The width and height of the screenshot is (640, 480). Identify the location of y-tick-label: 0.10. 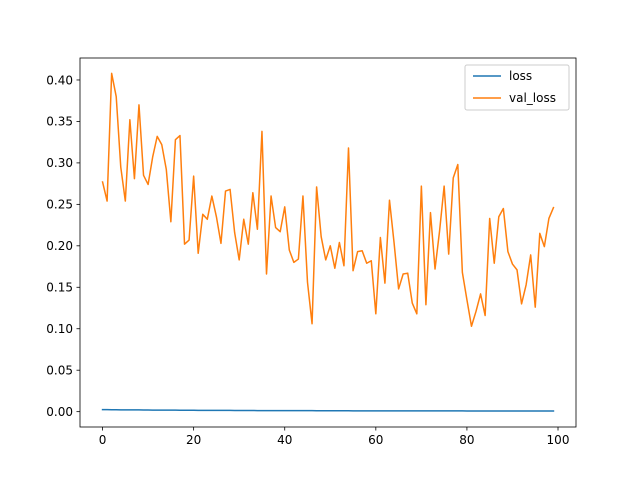
(59, 329).